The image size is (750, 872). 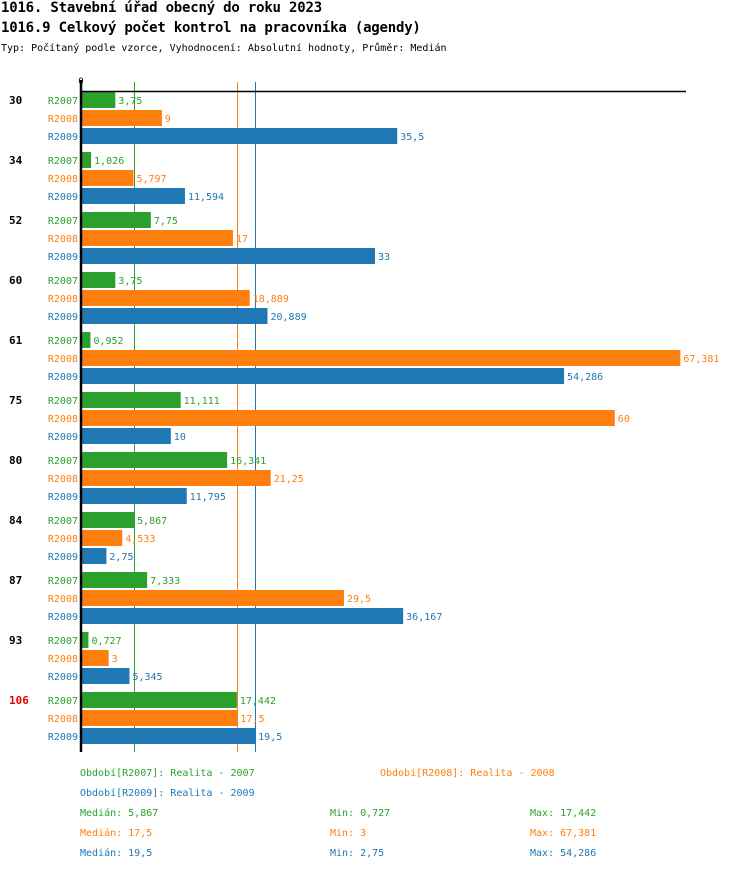 I want to click on data-label: 5,797, so click(x=151, y=179).